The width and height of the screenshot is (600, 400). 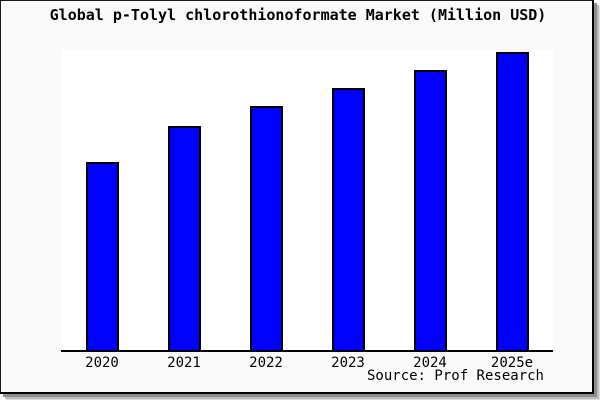 What do you see at coordinates (455, 376) in the screenshot?
I see `source-credit: Source: Prof Research` at bounding box center [455, 376].